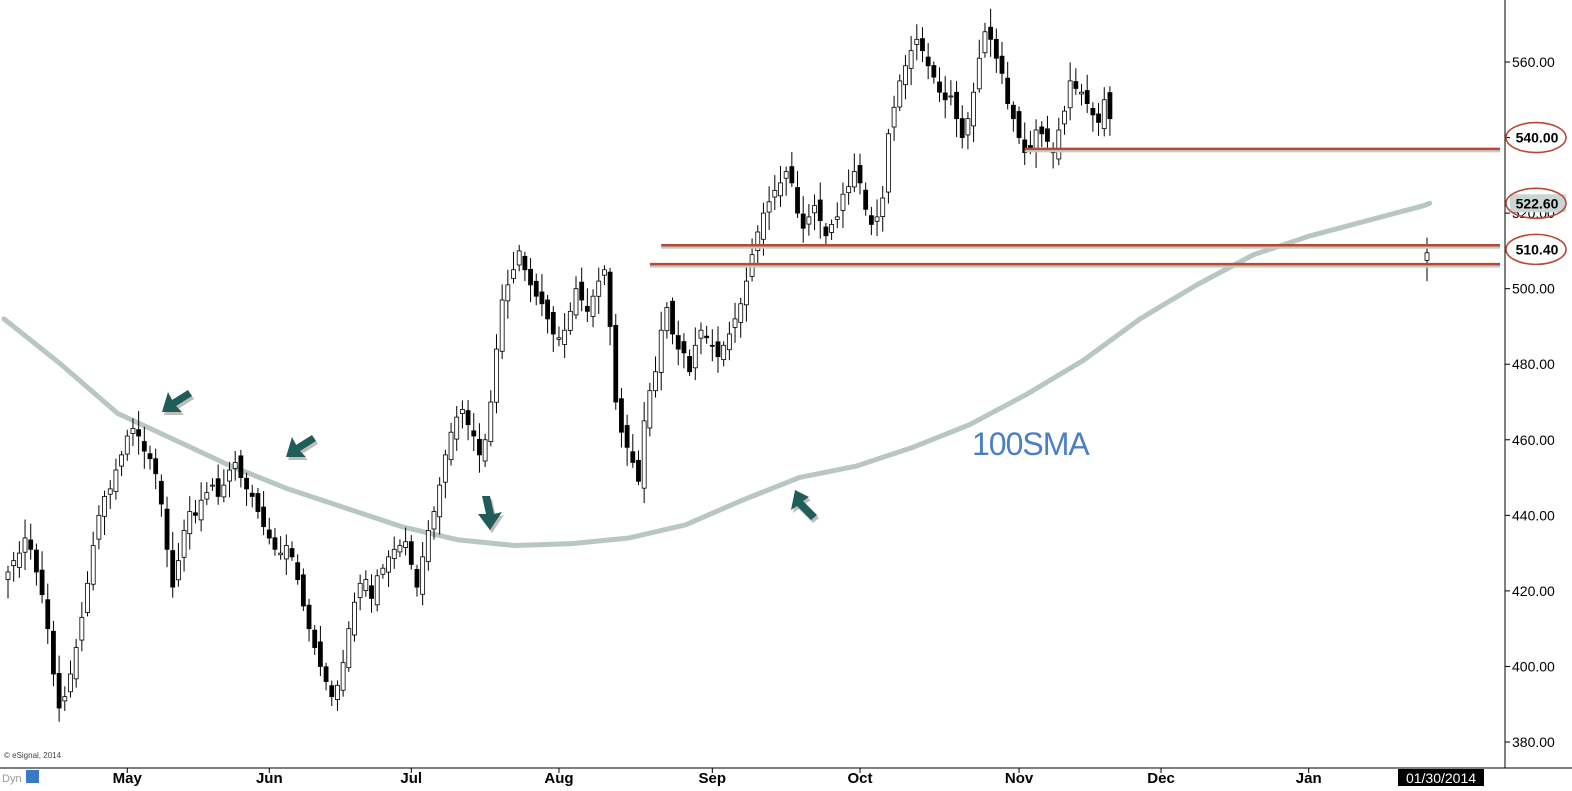 The width and height of the screenshot is (1572, 791). What do you see at coordinates (1533, 742) in the screenshot?
I see `y-tick-label: 380.00` at bounding box center [1533, 742].